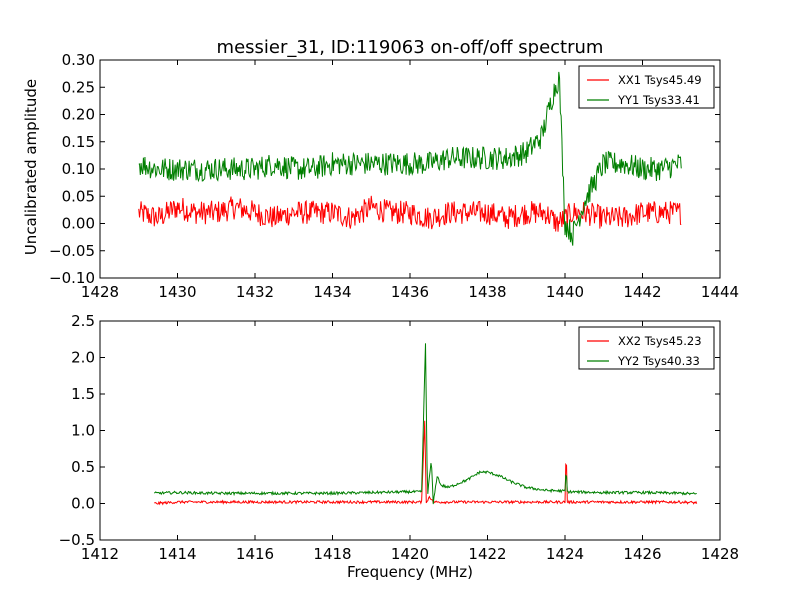 The image size is (800, 600). Describe the element at coordinates (642, 292) in the screenshot. I see `x-tick-label: 1442` at that location.